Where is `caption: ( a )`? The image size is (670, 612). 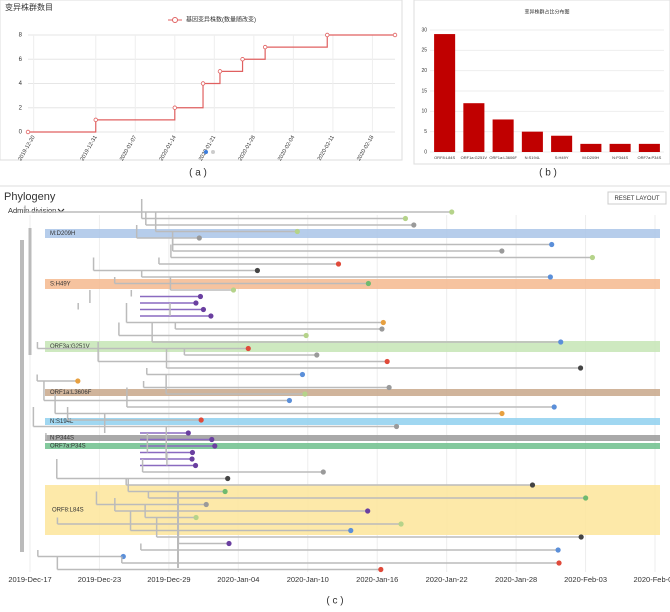
caption: ( a ) is located at coordinates (198, 173).